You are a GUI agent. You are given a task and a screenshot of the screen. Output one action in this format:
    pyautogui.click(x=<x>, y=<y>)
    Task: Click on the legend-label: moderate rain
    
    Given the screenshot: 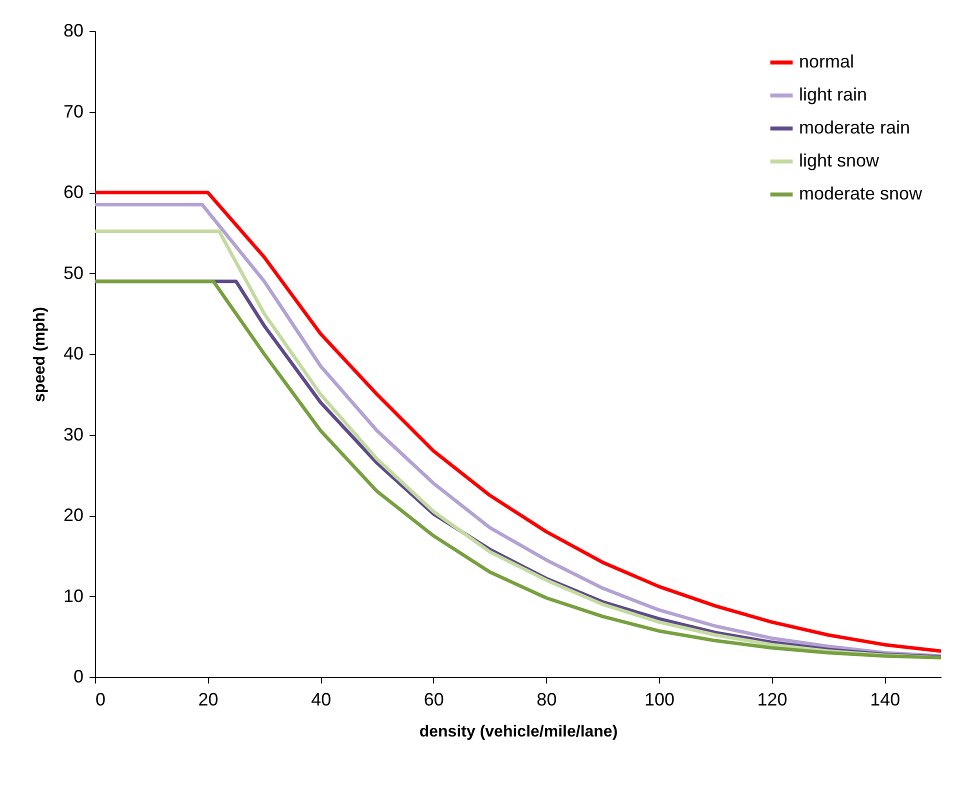 What is the action you would take?
    pyautogui.click(x=854, y=128)
    